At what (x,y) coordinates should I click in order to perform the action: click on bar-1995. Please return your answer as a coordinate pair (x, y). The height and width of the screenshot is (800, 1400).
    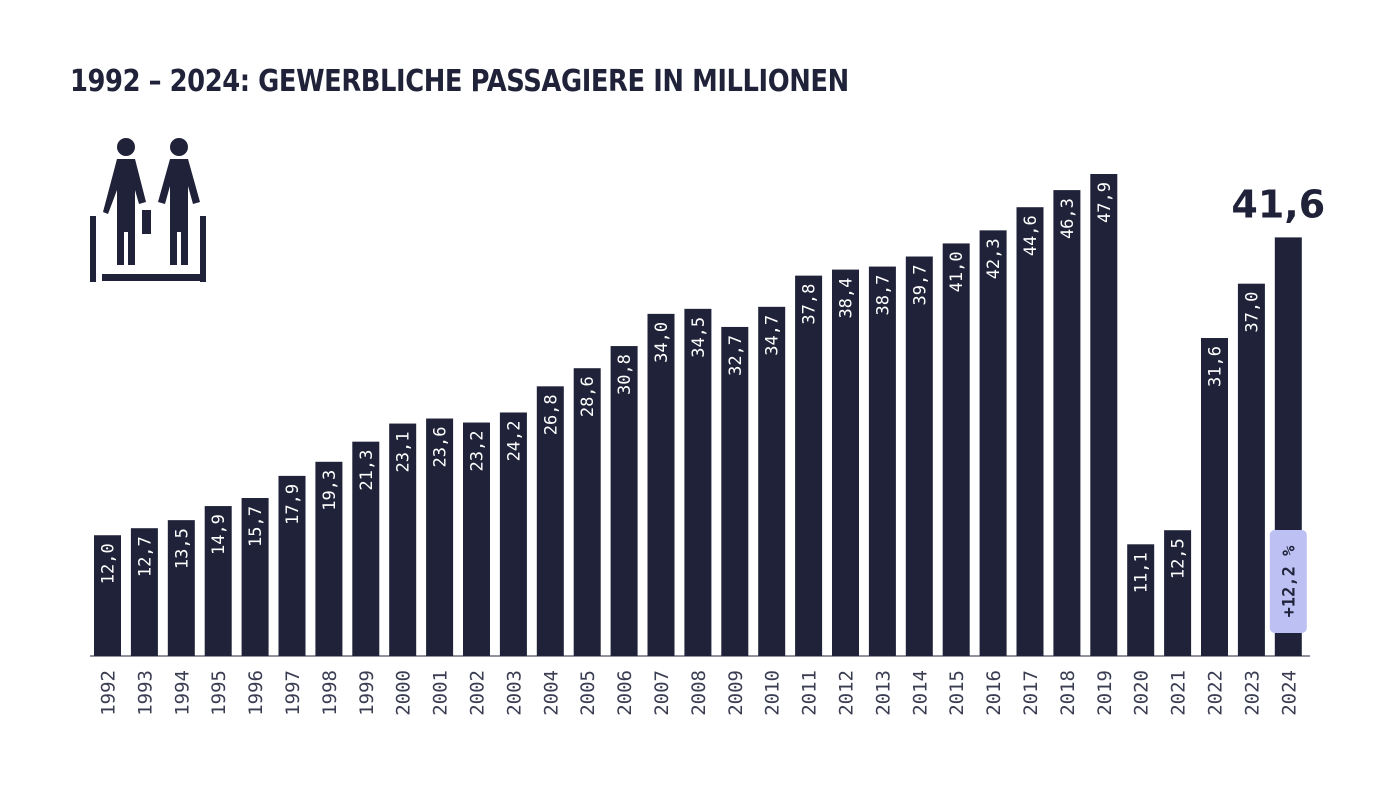
    Looking at the image, I should click on (218, 581).